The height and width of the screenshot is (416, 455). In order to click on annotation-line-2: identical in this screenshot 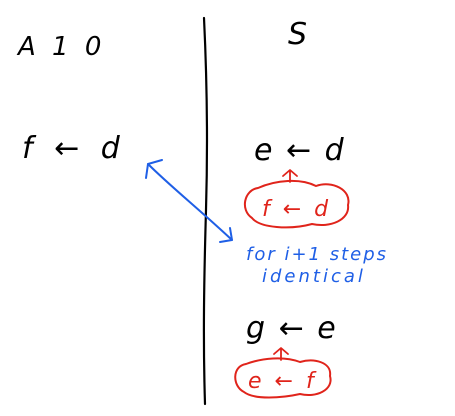, I will do `click(314, 276)`.